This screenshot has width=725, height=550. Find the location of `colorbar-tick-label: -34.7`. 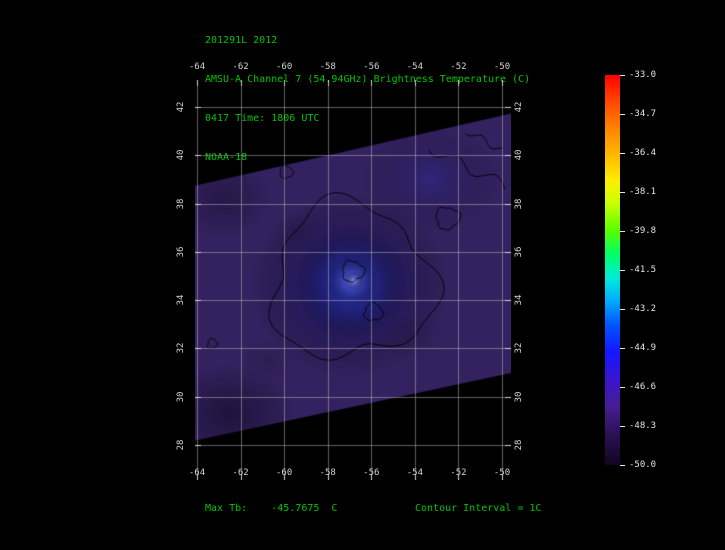

colorbar-tick-label: -34.7 is located at coordinates (643, 114).